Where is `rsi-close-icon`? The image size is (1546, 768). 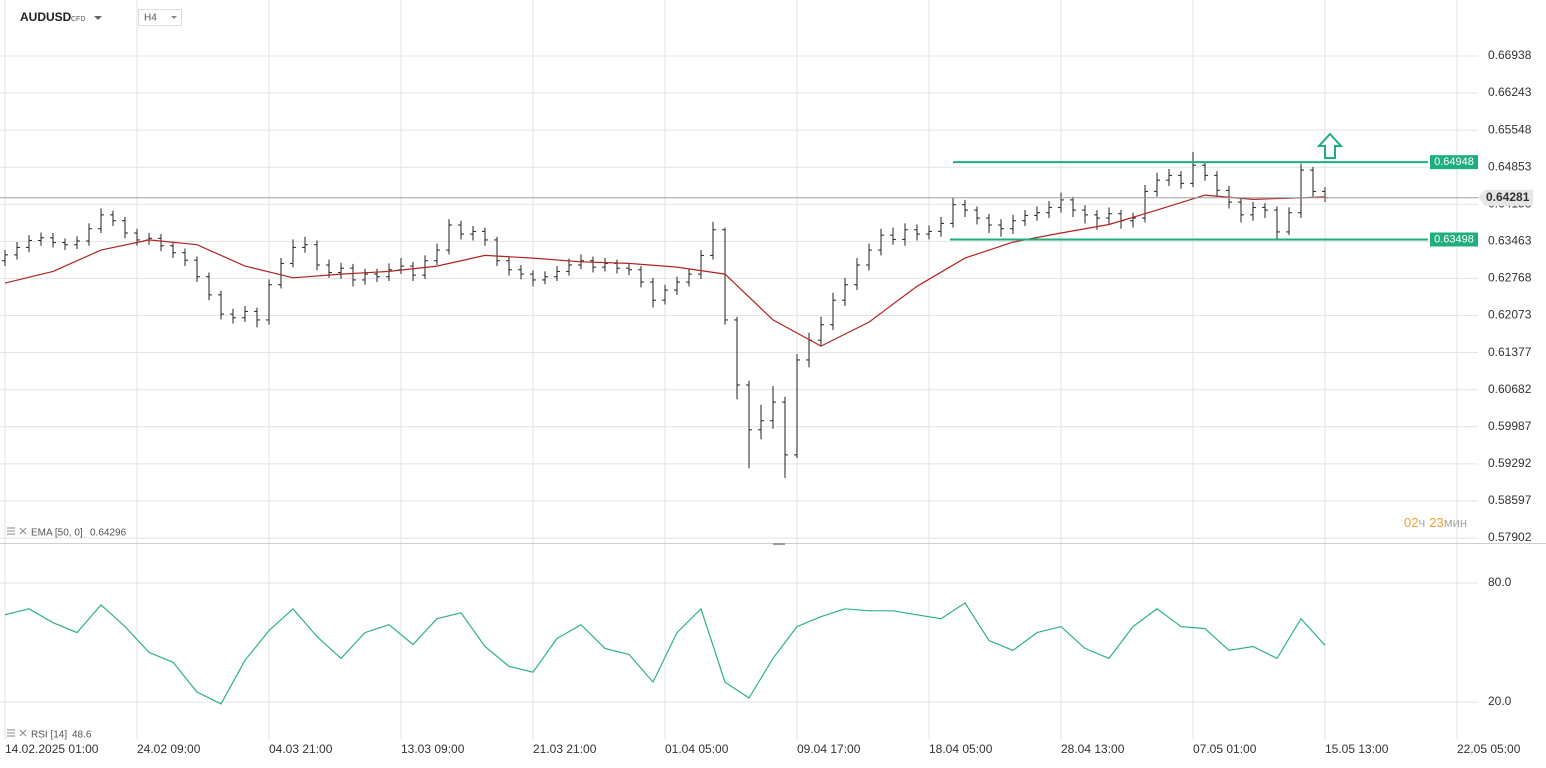
rsi-close-icon is located at coordinates (23, 733).